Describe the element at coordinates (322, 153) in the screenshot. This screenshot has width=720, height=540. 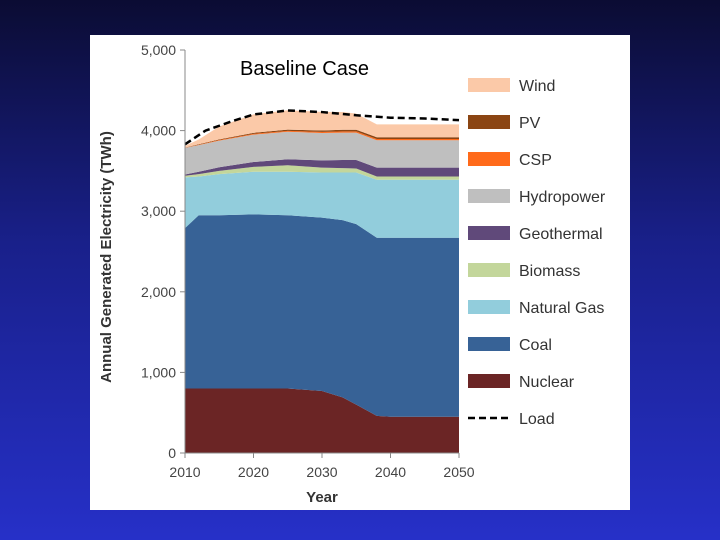
I see `area-hydropower` at that location.